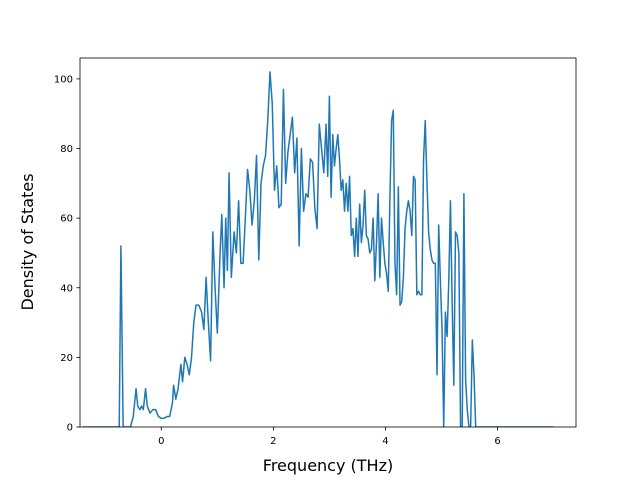 The height and width of the screenshot is (480, 640). I want to click on y-tick-label-100: 100, so click(63, 79).